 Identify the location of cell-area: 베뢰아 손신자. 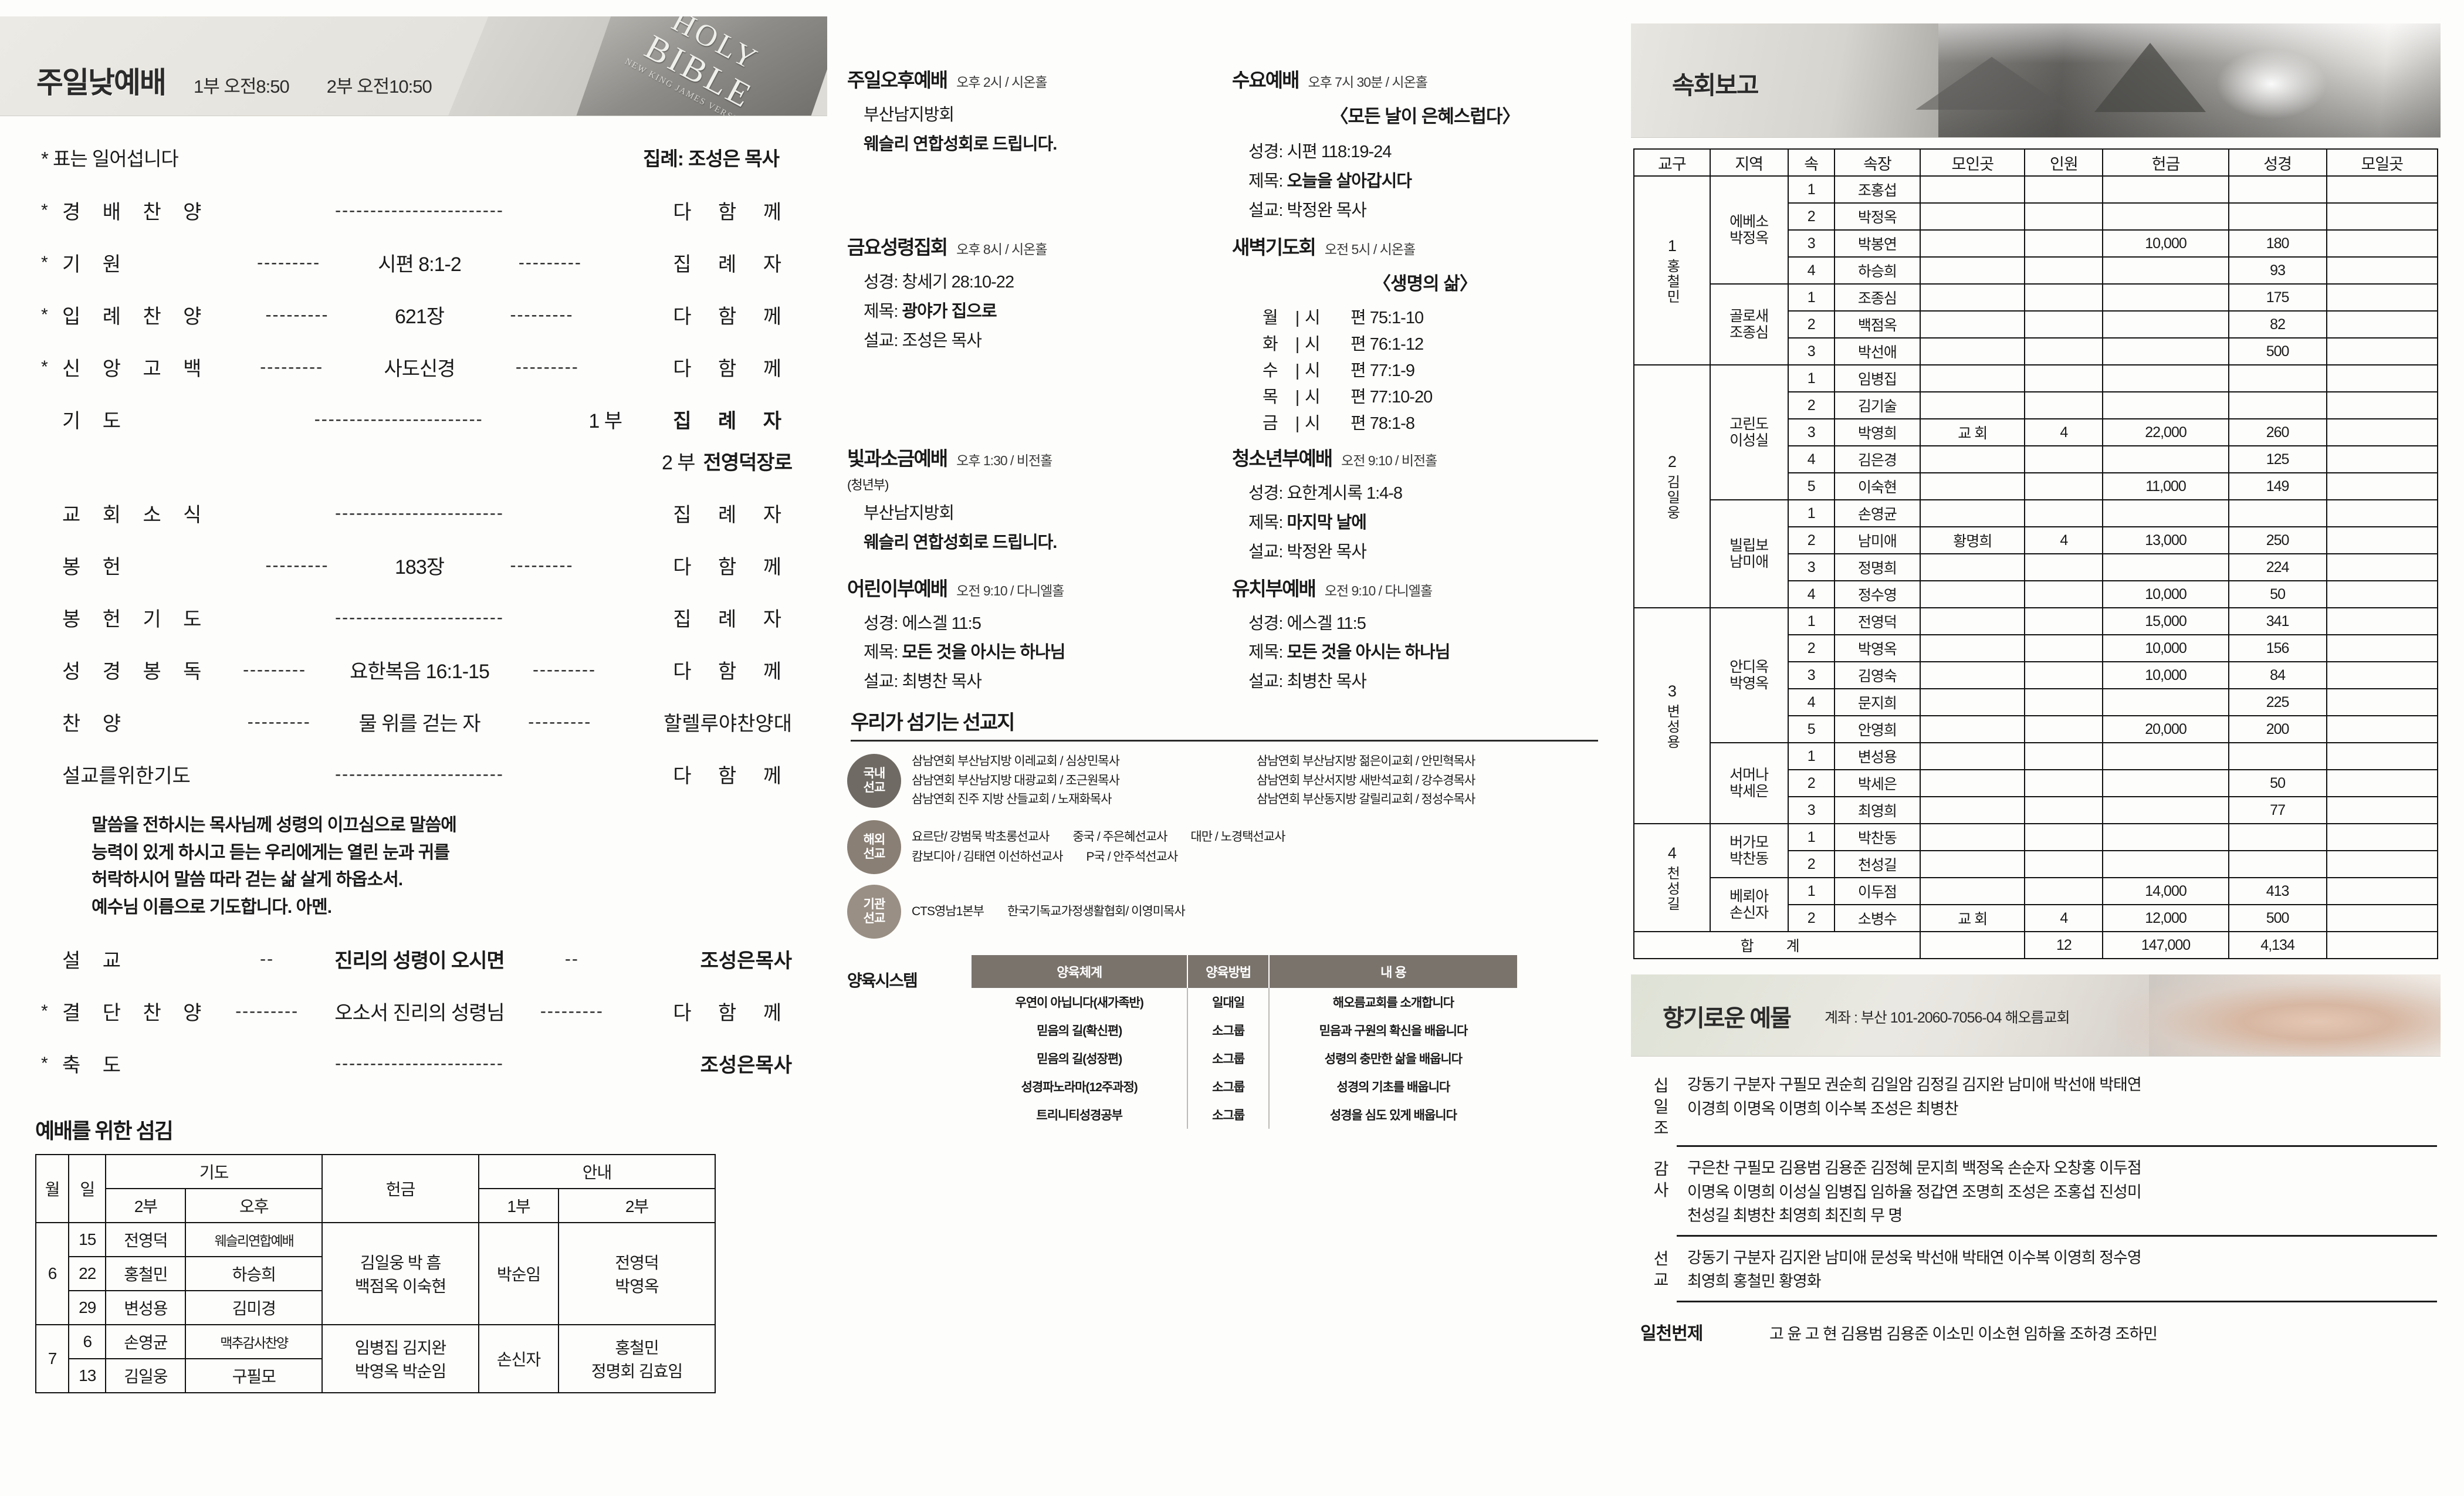
(1749, 905).